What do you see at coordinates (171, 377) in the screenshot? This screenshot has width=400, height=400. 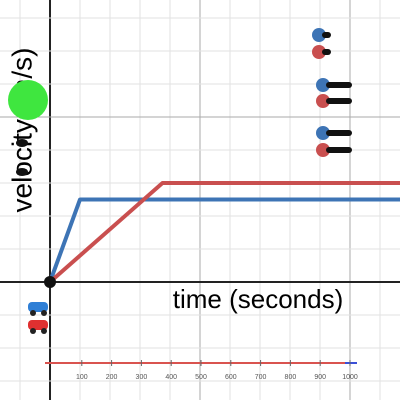 I see `timeline-label: 400` at bounding box center [171, 377].